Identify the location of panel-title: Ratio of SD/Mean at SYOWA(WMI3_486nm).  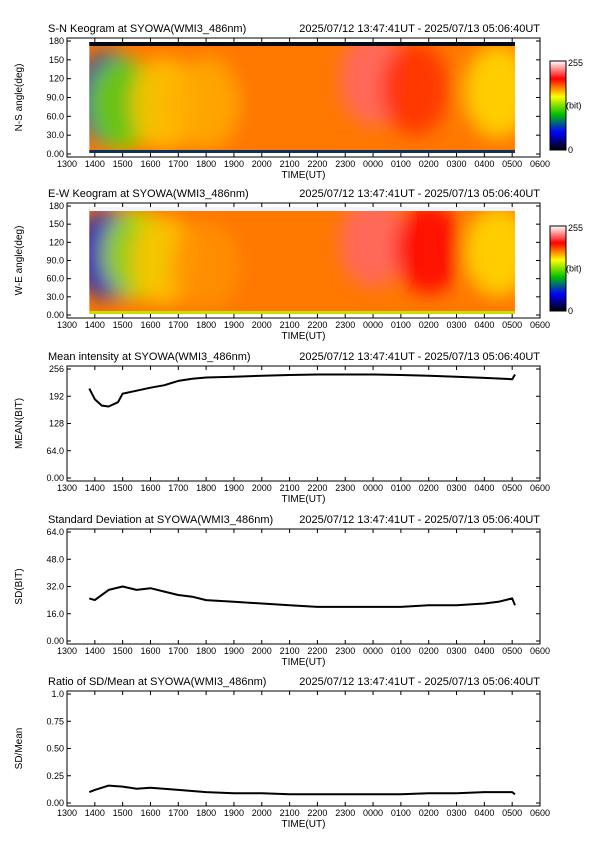
(157, 682).